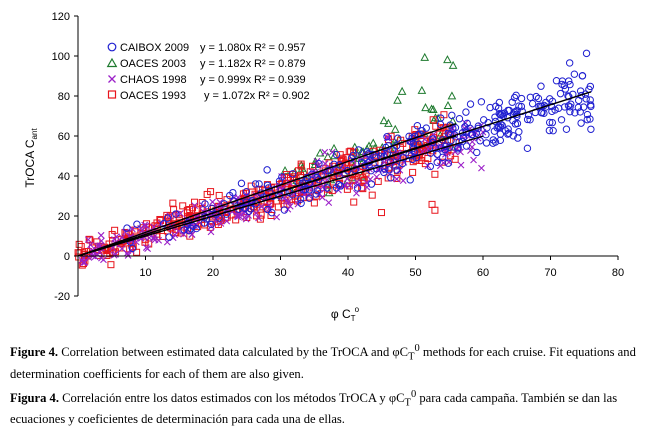  Describe the element at coordinates (154, 48) in the screenshot. I see `legend-label: CAIBOX 2009` at that location.